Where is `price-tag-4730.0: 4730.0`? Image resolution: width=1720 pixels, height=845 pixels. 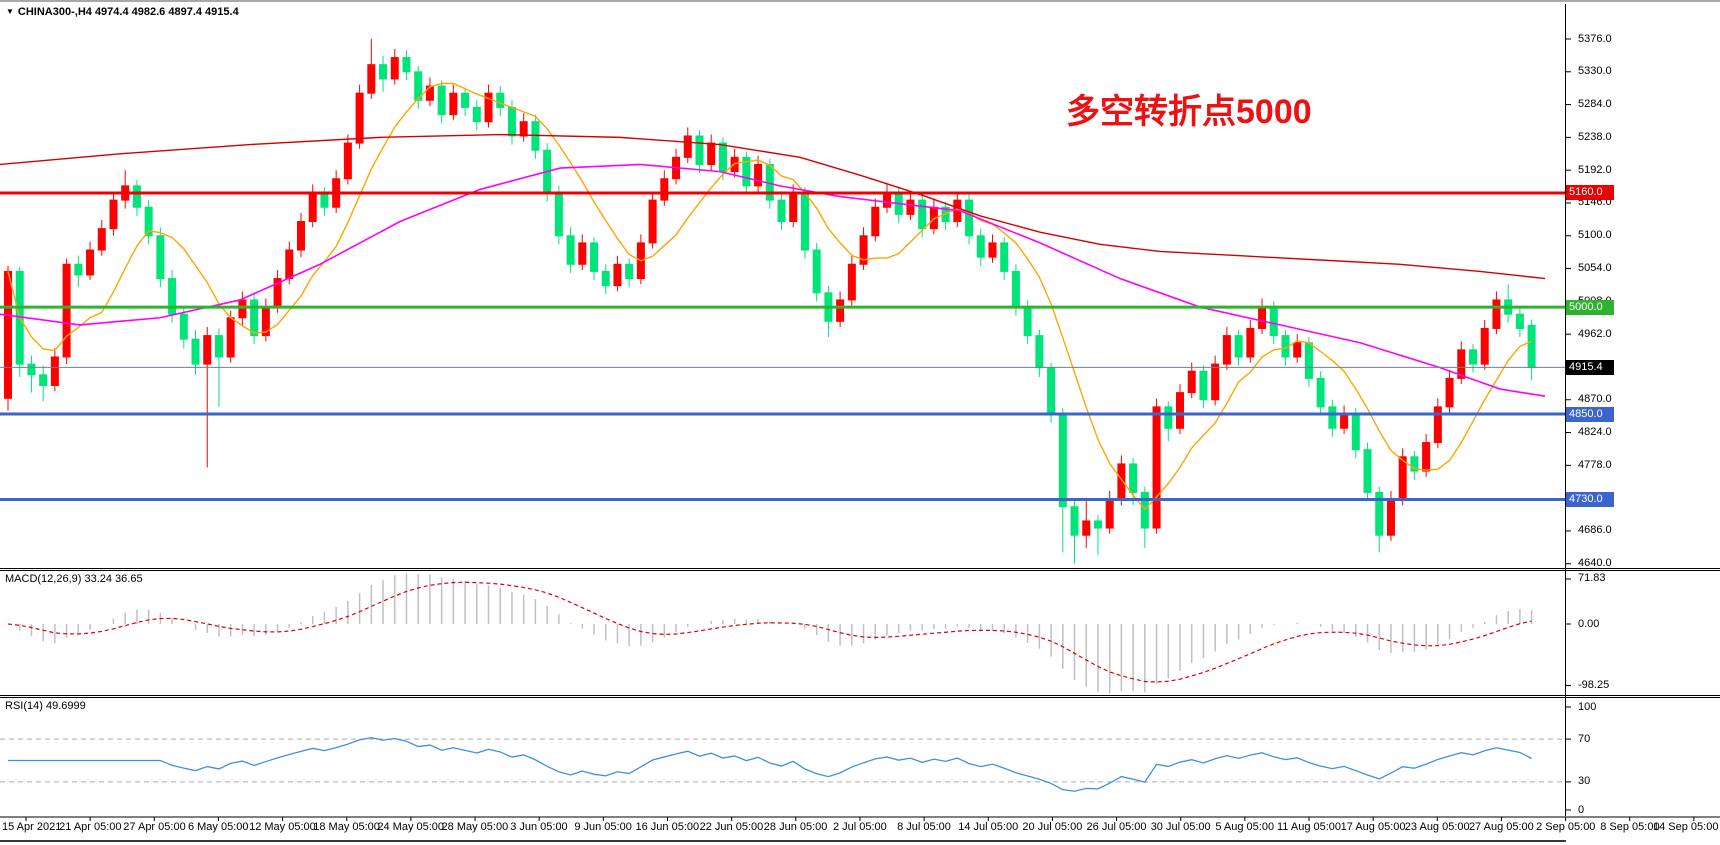
price-tag-4730.0: 4730.0 is located at coordinates (1590, 500).